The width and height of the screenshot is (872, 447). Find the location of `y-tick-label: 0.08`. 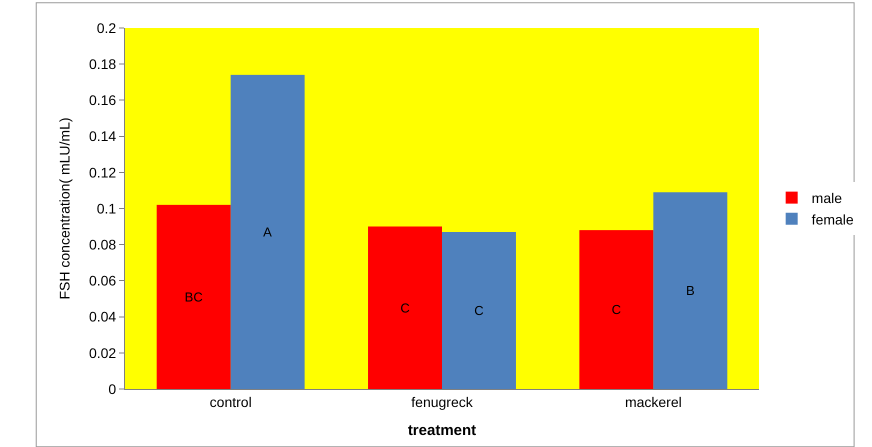

y-tick-label: 0.08 is located at coordinates (102, 244).